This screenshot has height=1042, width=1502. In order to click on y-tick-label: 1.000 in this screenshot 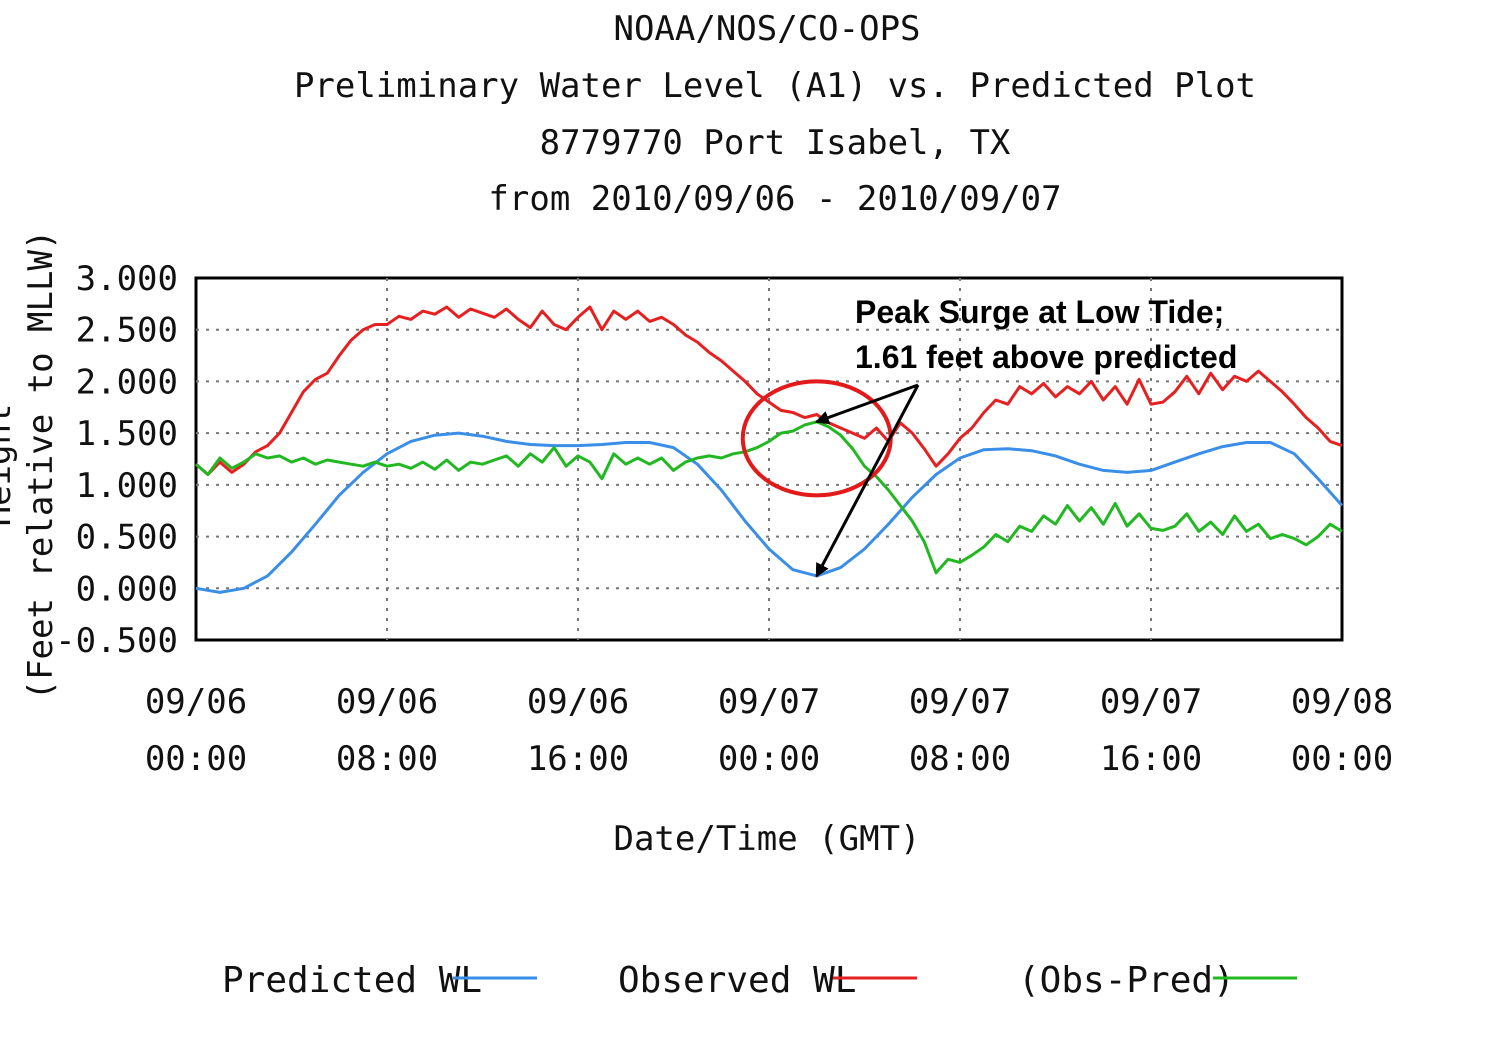, I will do `click(127, 486)`.